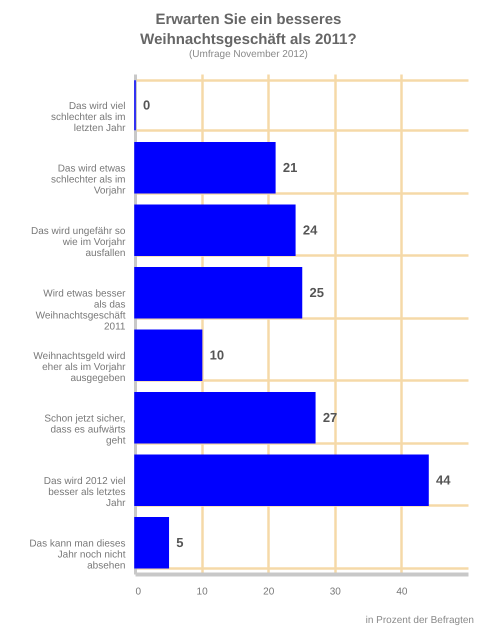 The image size is (480, 640). I want to click on data-label: 24, so click(310, 230).